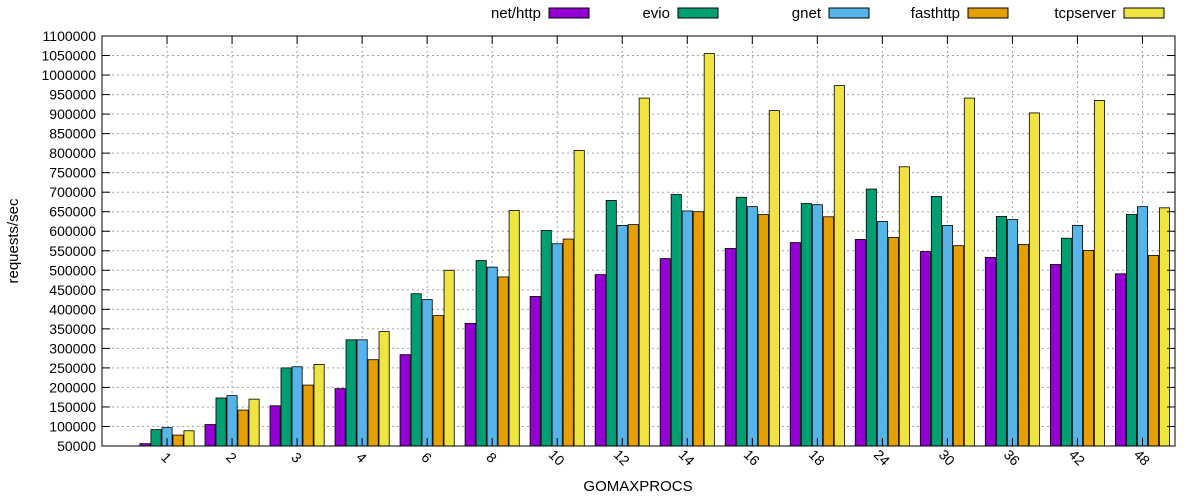 The width and height of the screenshot is (1200, 500). Describe the element at coordinates (72, 212) in the screenshot. I see `y-tick-label: 650000` at that location.